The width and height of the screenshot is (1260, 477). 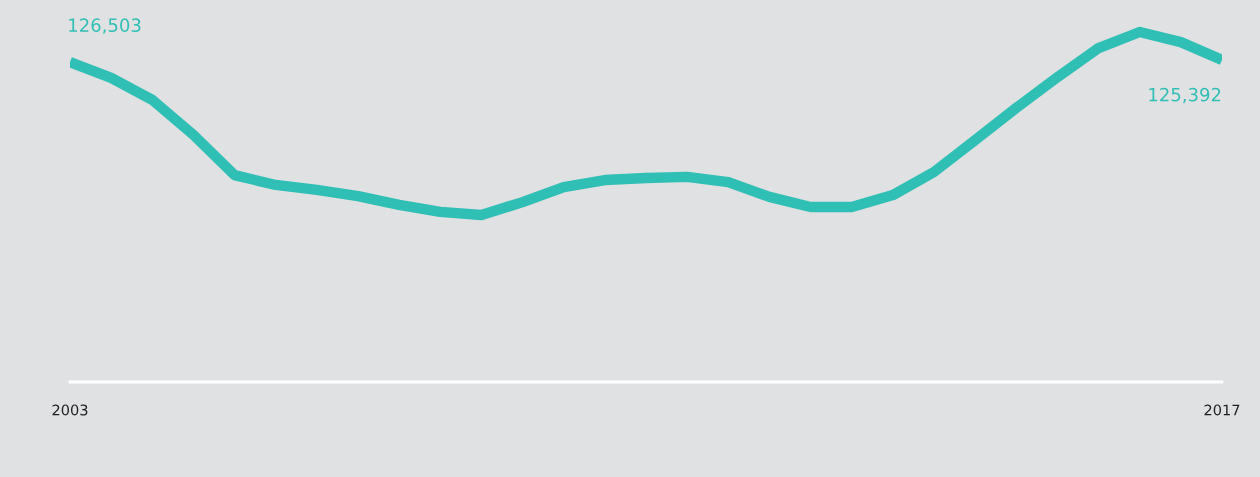 I want to click on x-tick-label: 2017, so click(x=1222, y=410).